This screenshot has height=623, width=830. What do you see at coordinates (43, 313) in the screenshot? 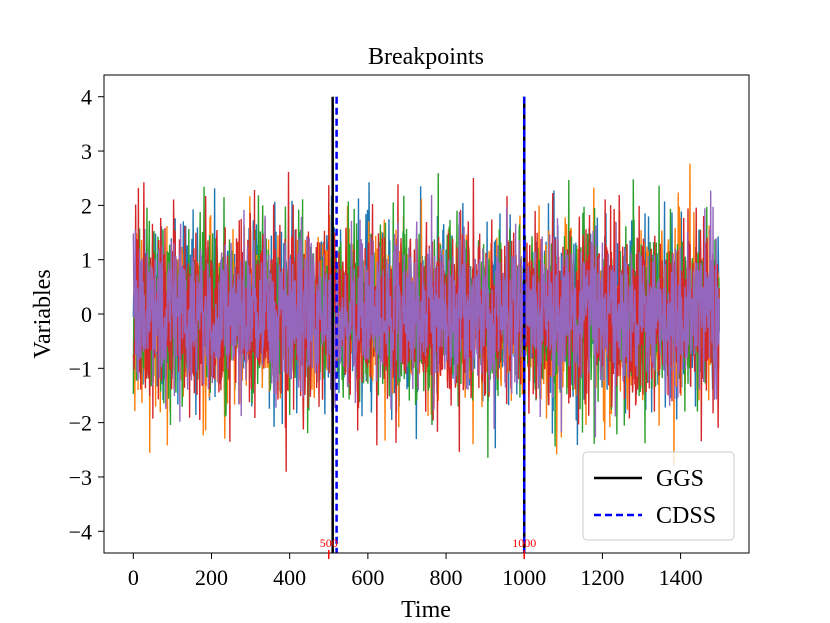
I see `y-axis-title: Variables` at bounding box center [43, 313].